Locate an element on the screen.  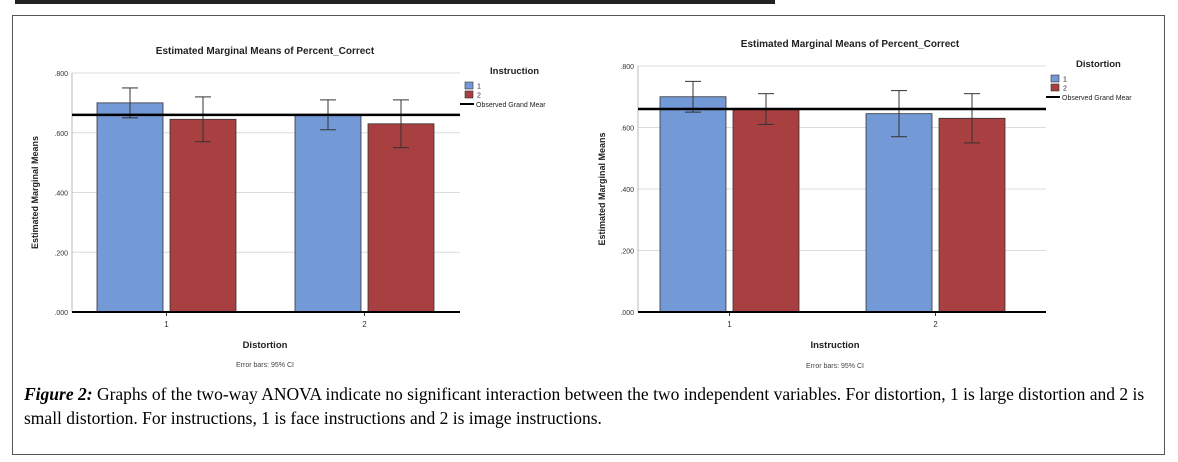
caption-lead: Figure 2: is located at coordinates (58, 394).